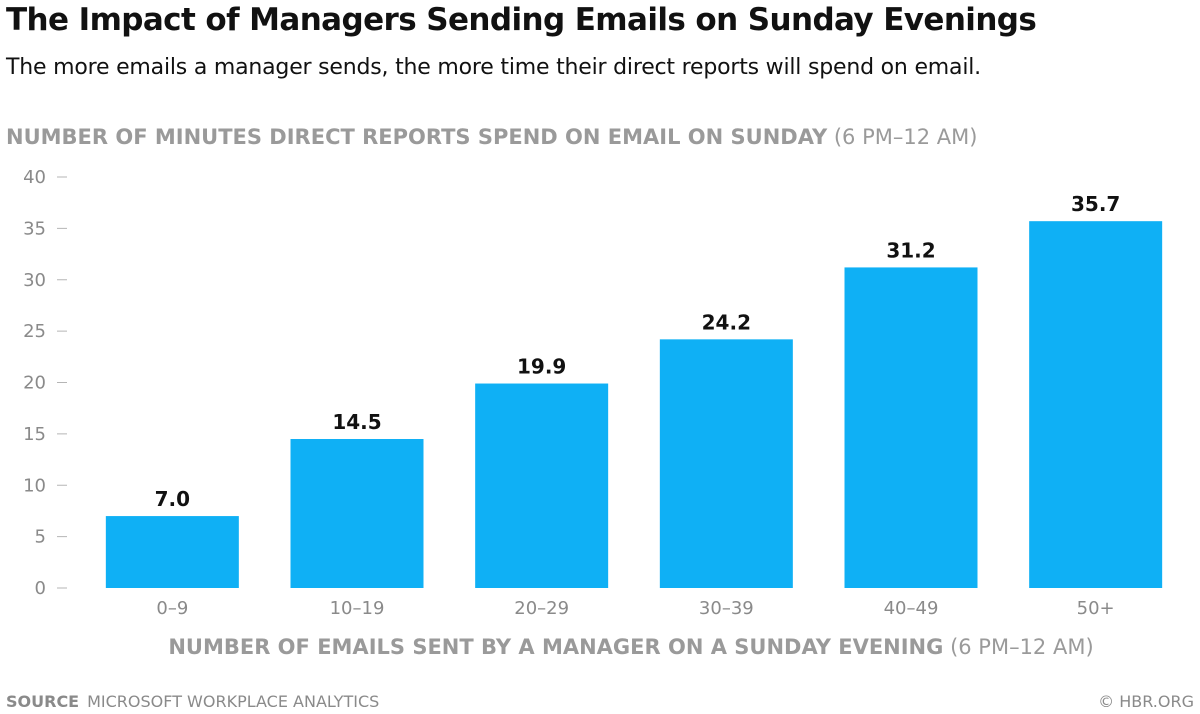  Describe the element at coordinates (726, 608) in the screenshot. I see `x-tick-label: 30–39` at that location.